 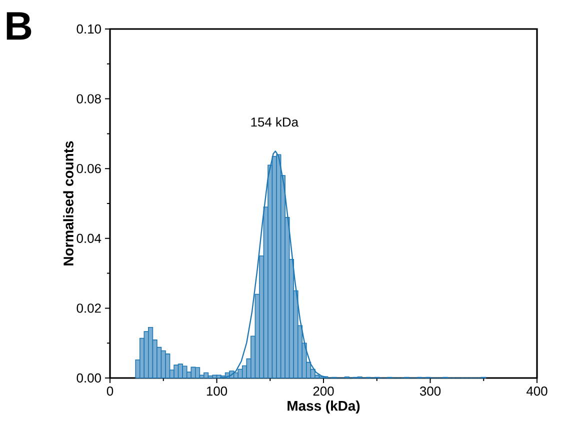 I want to click on y-tick-label: 0.08, so click(x=88, y=99).